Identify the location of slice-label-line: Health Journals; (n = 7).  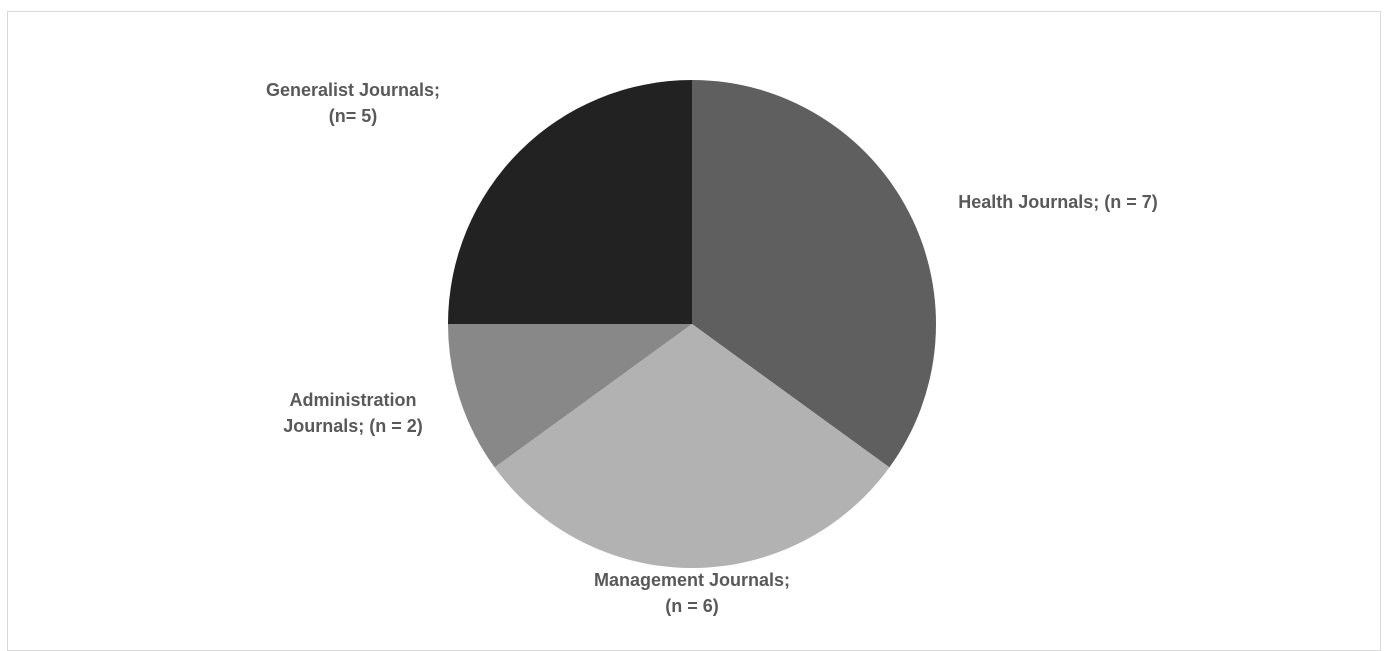
(1058, 202).